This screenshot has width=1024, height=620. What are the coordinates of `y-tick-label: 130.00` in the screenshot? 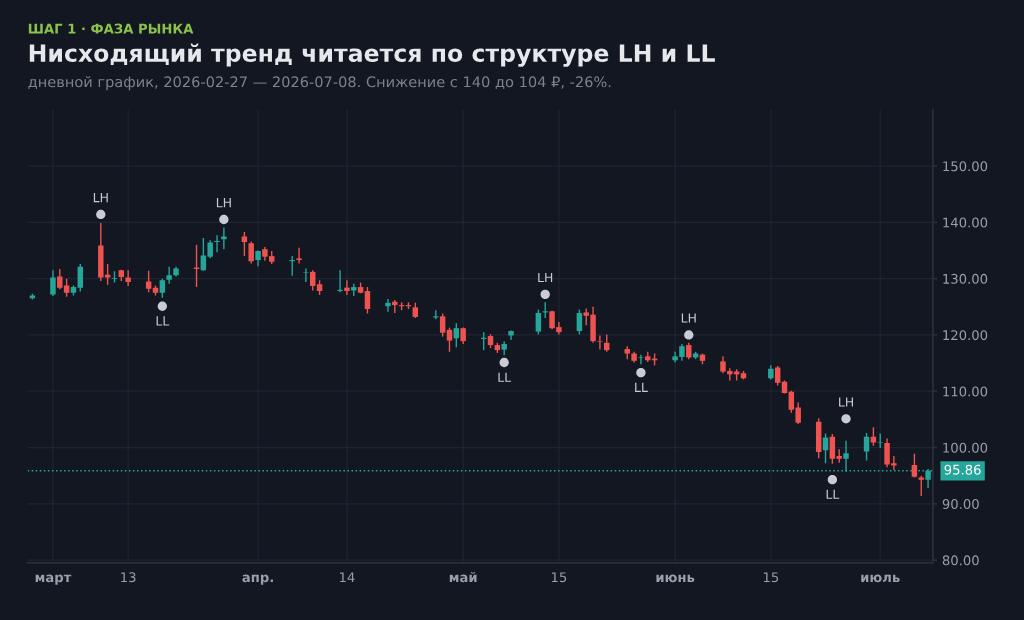 It's located at (965, 278).